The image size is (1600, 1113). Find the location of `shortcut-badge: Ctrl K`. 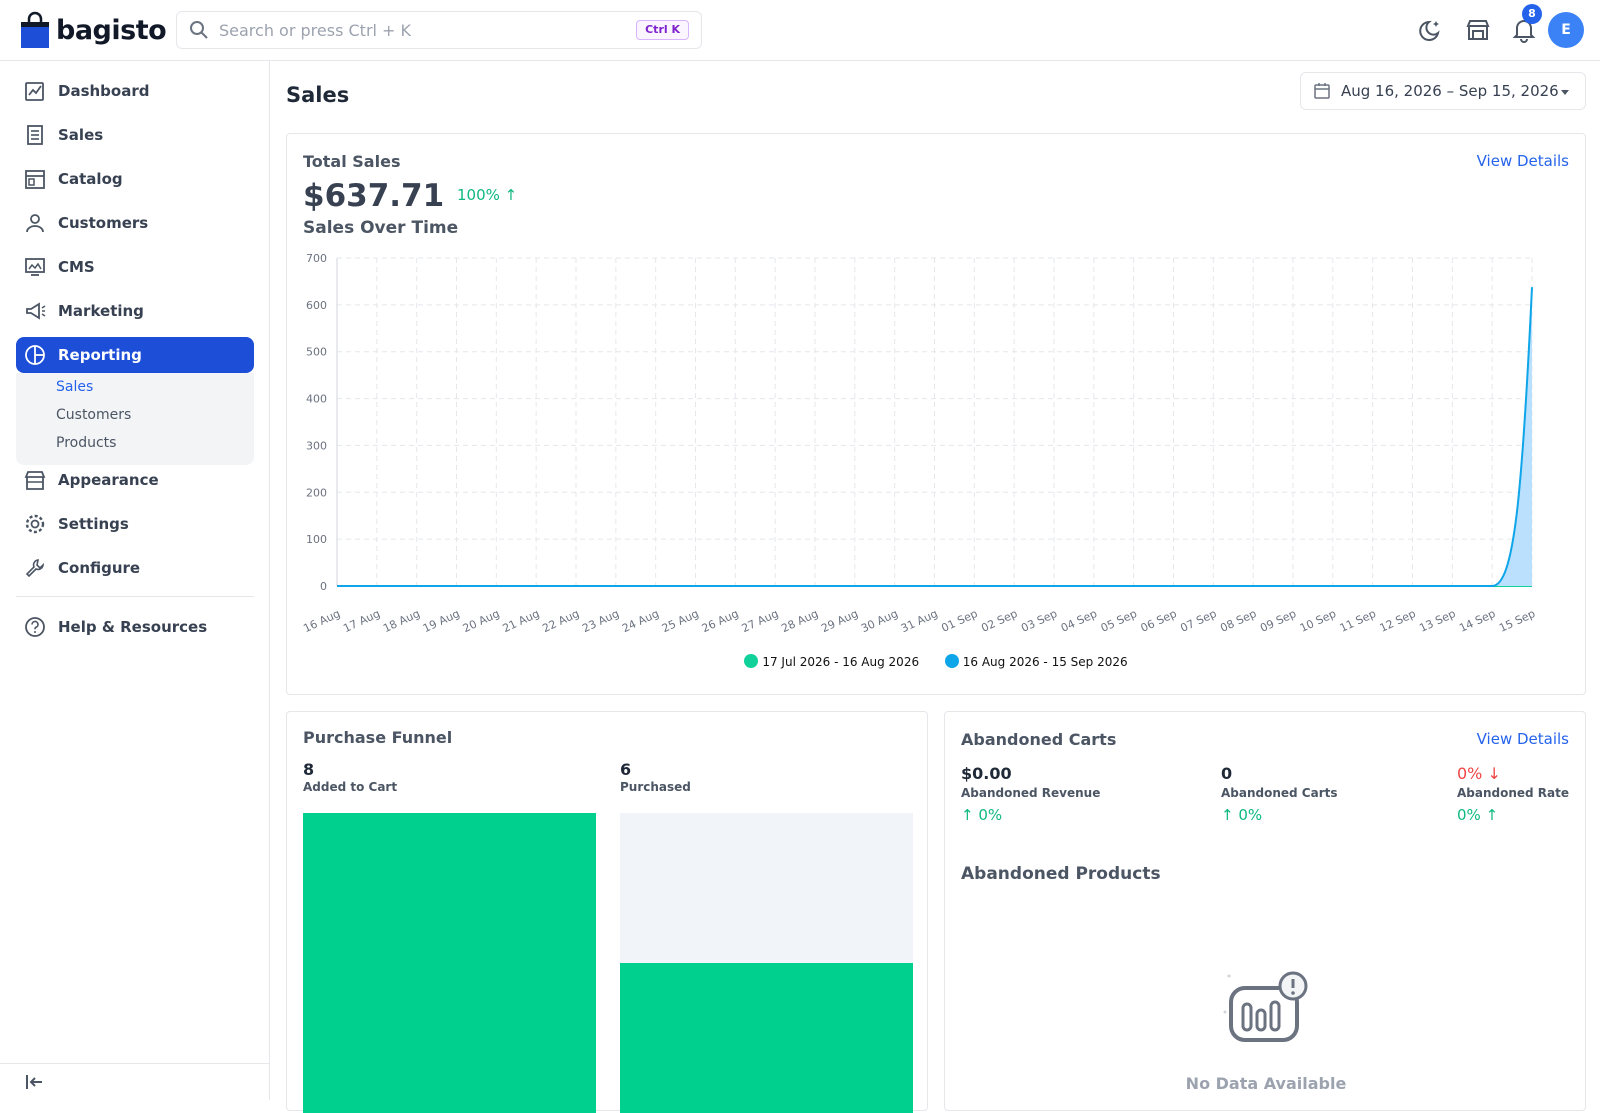

shortcut-badge: Ctrl K is located at coordinates (662, 30).